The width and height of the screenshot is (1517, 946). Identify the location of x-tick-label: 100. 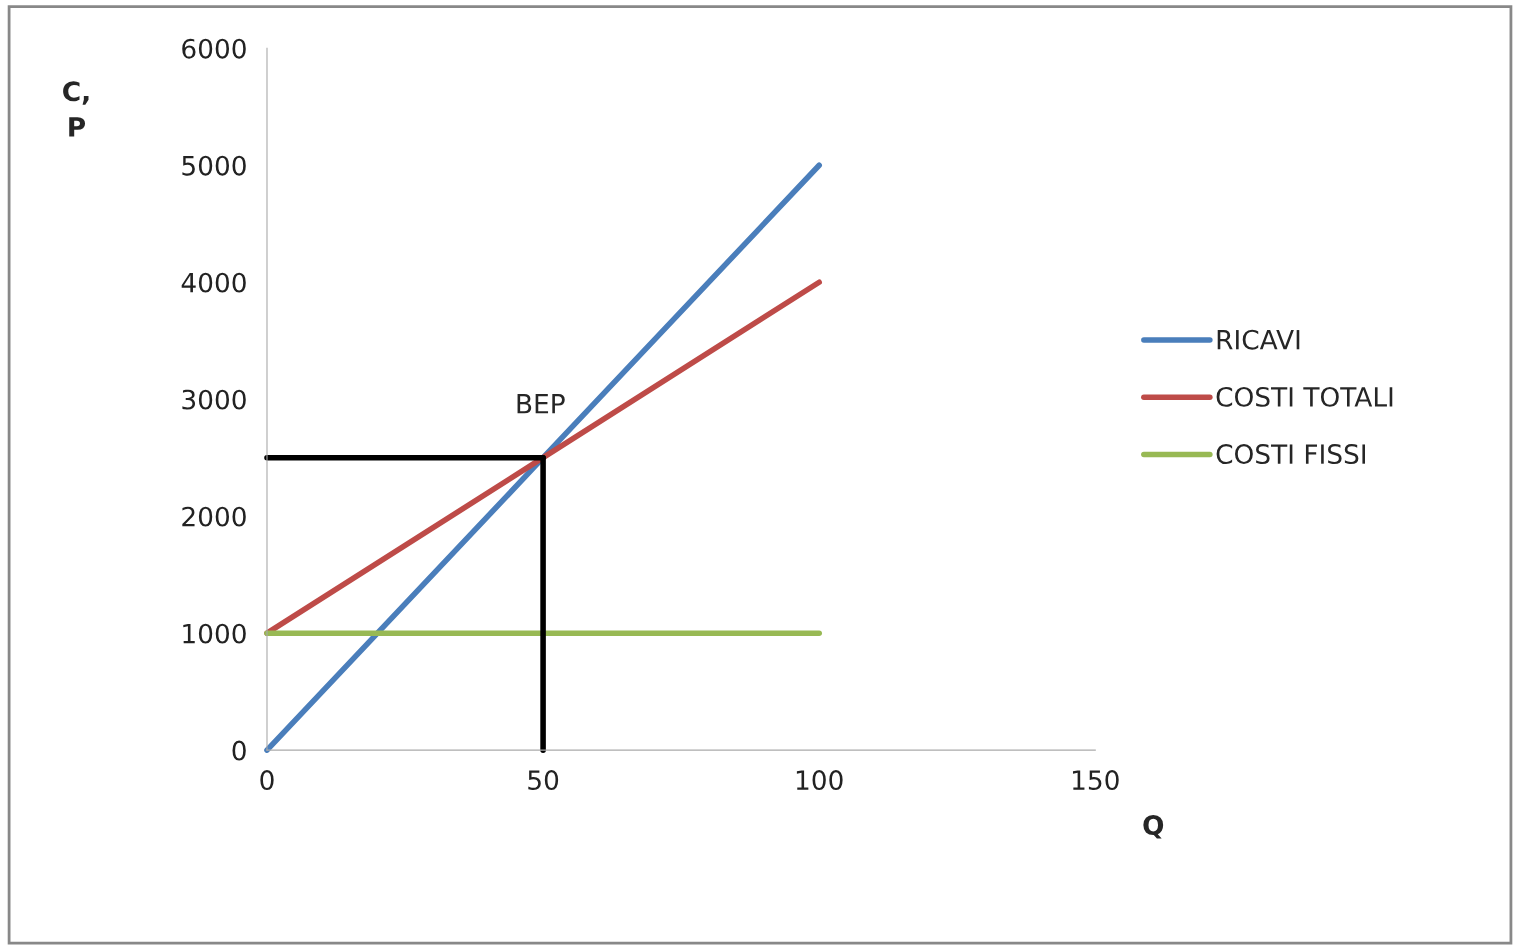
(819, 780).